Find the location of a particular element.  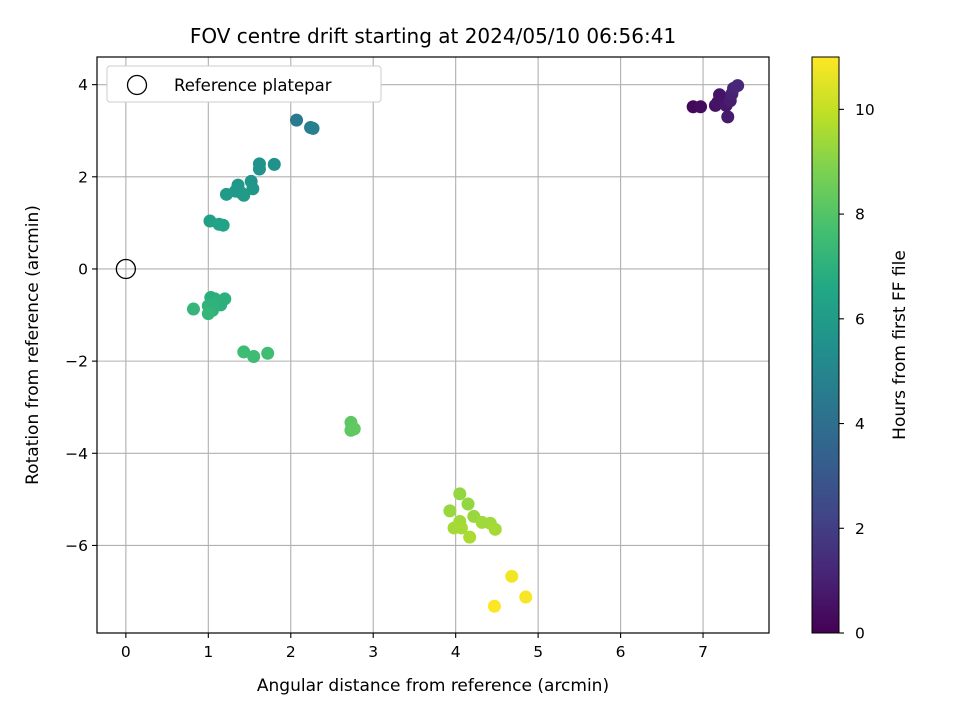

x-tick-label: 4 is located at coordinates (456, 652).